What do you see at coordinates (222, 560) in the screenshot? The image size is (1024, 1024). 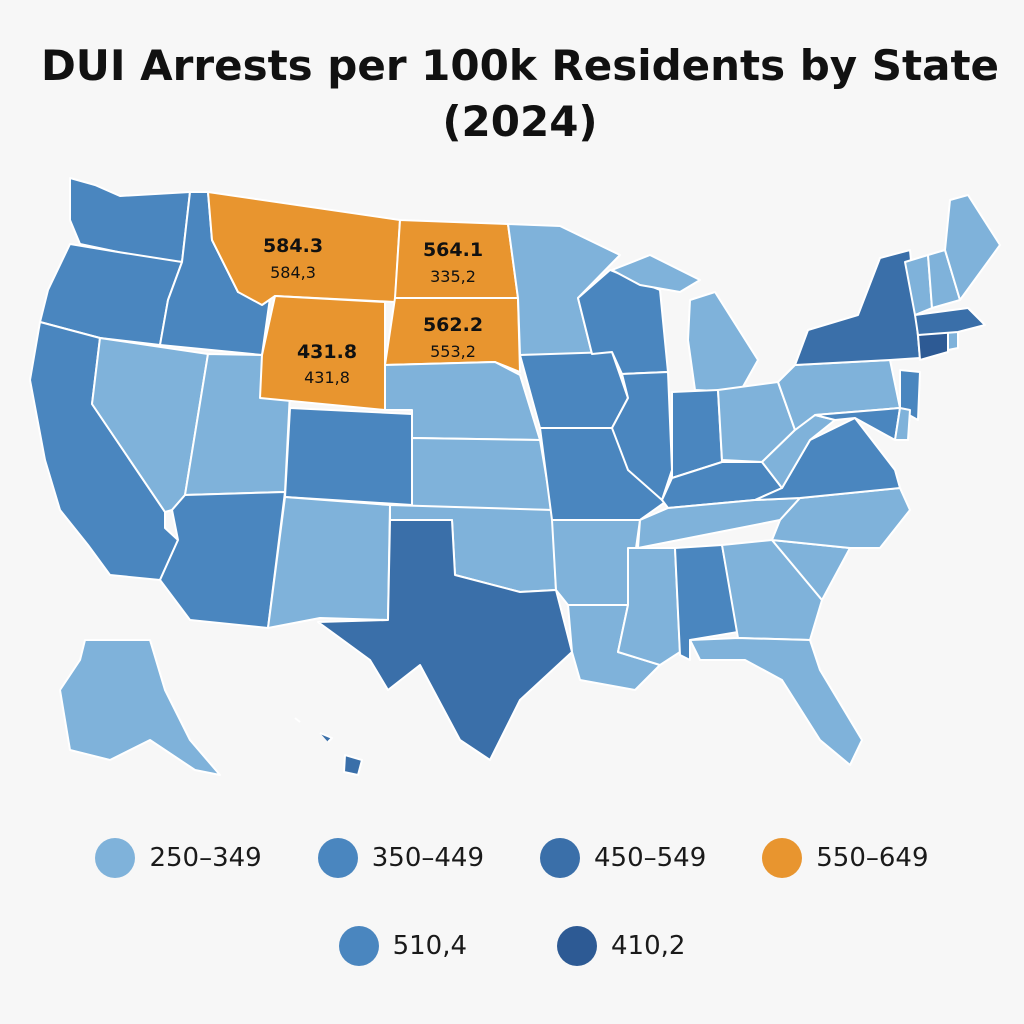 I see `state-arizona` at bounding box center [222, 560].